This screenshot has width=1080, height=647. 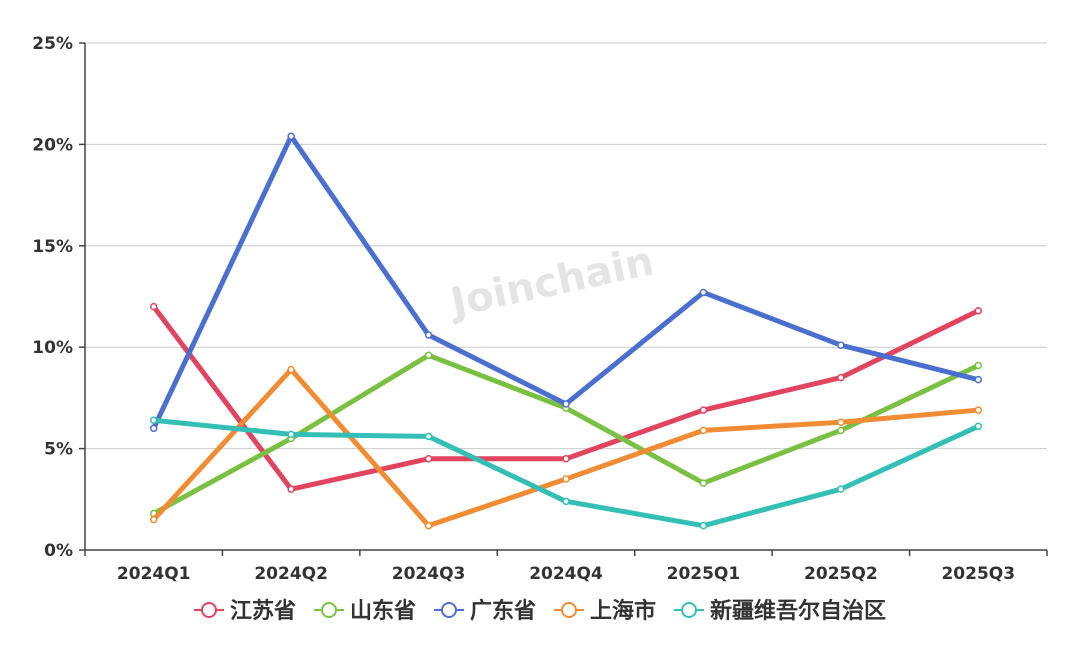 What do you see at coordinates (263, 611) in the screenshot?
I see `legend-label: 江苏省` at bounding box center [263, 611].